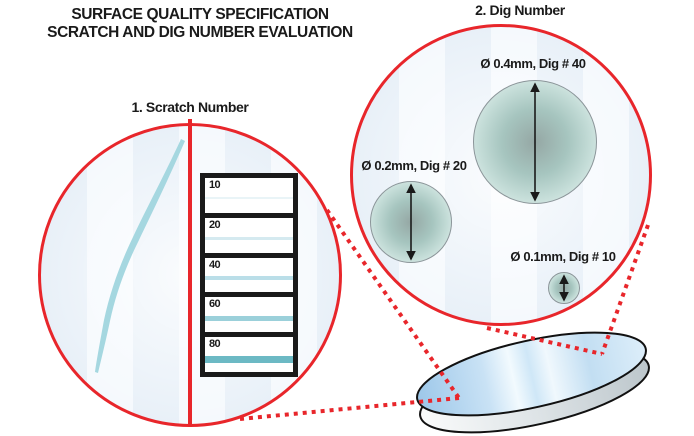  Describe the element at coordinates (533, 63) in the screenshot. I see `dig-label-40: Ø 0.4mm, Dig # 40` at that location.